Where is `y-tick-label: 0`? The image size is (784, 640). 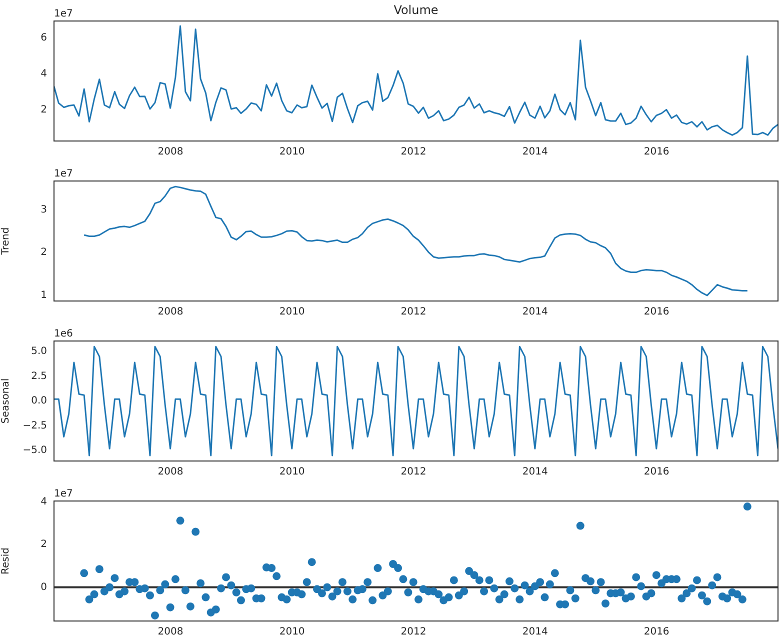
y-tick-label: 0 is located at coordinates (43, 587).